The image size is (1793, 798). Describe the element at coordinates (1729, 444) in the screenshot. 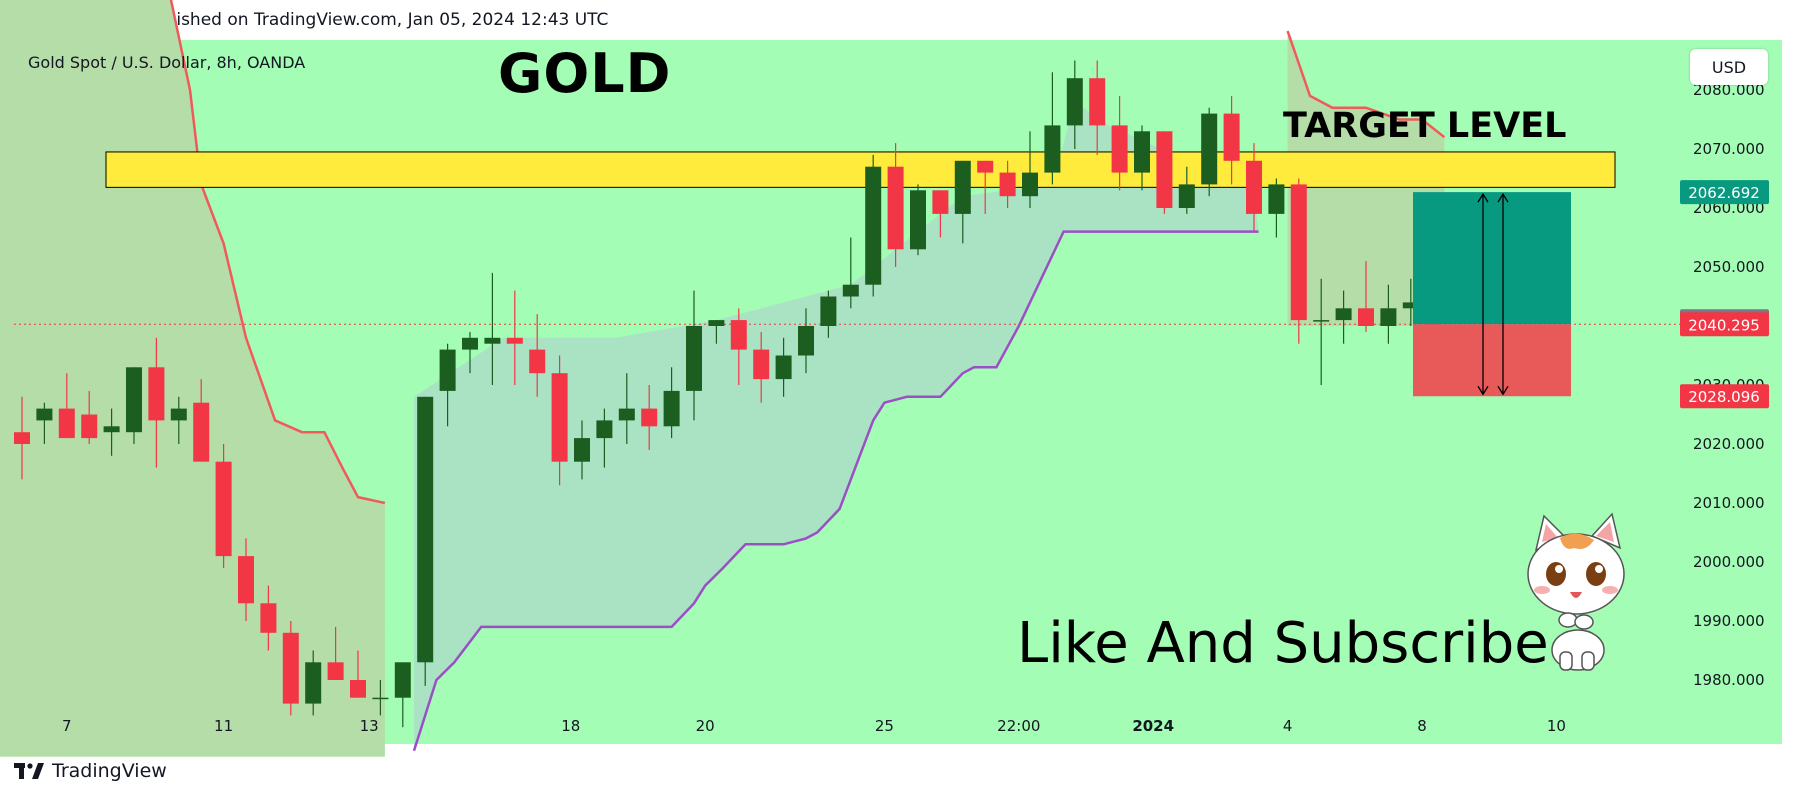

I see `price-tick-label: 2020.000` at that location.